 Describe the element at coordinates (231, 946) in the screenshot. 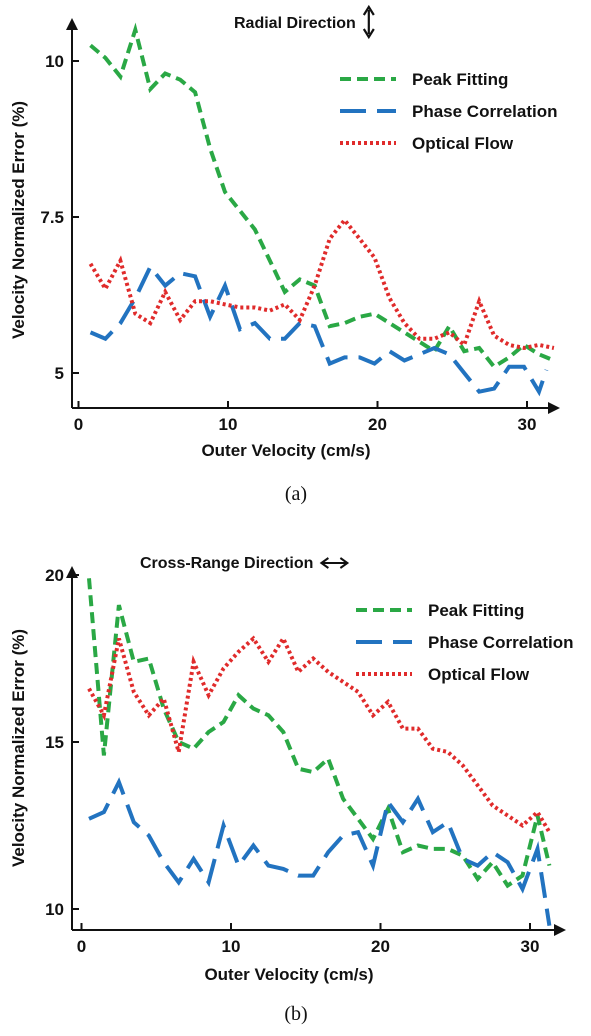

I see `x-tick-label: 10` at that location.